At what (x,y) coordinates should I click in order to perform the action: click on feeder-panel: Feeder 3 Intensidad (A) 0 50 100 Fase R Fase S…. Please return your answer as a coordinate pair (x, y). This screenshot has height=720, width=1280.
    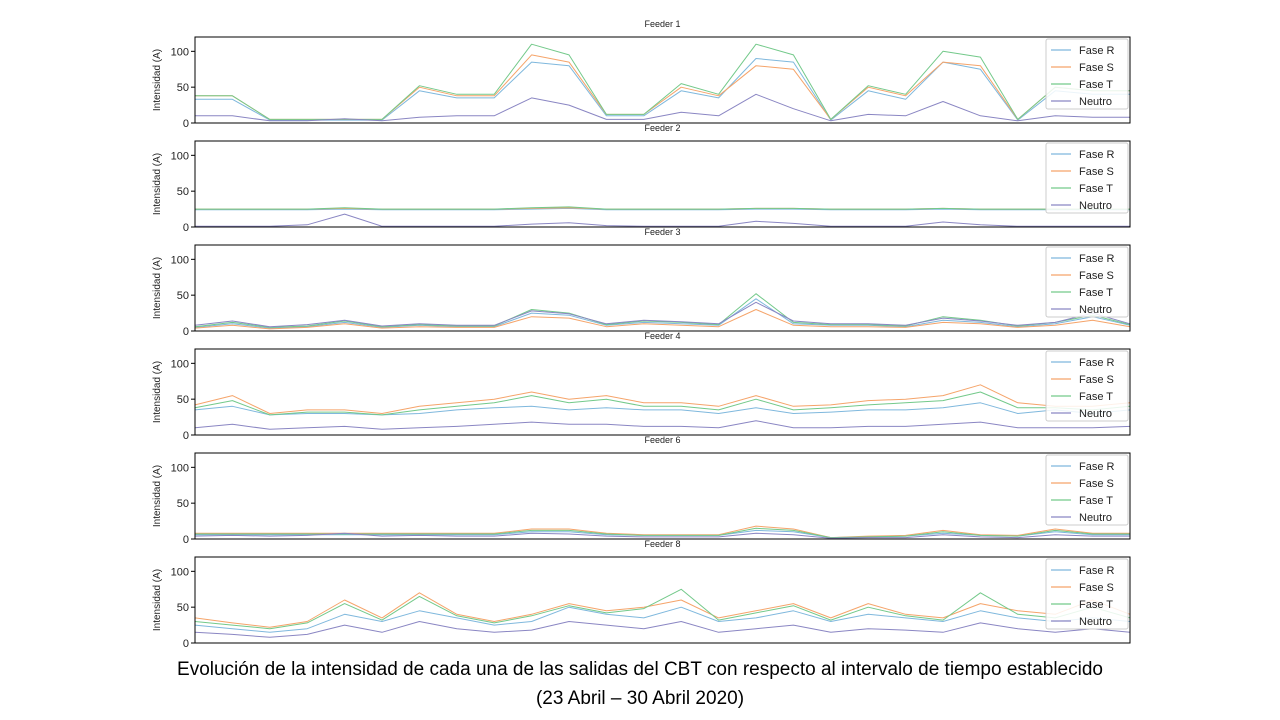
    Looking at the image, I should click on (641, 282).